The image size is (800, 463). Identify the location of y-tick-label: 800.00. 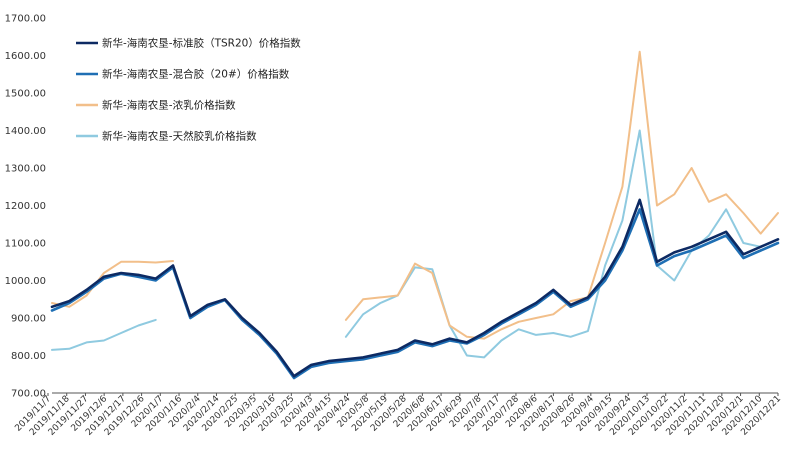
(28, 356).